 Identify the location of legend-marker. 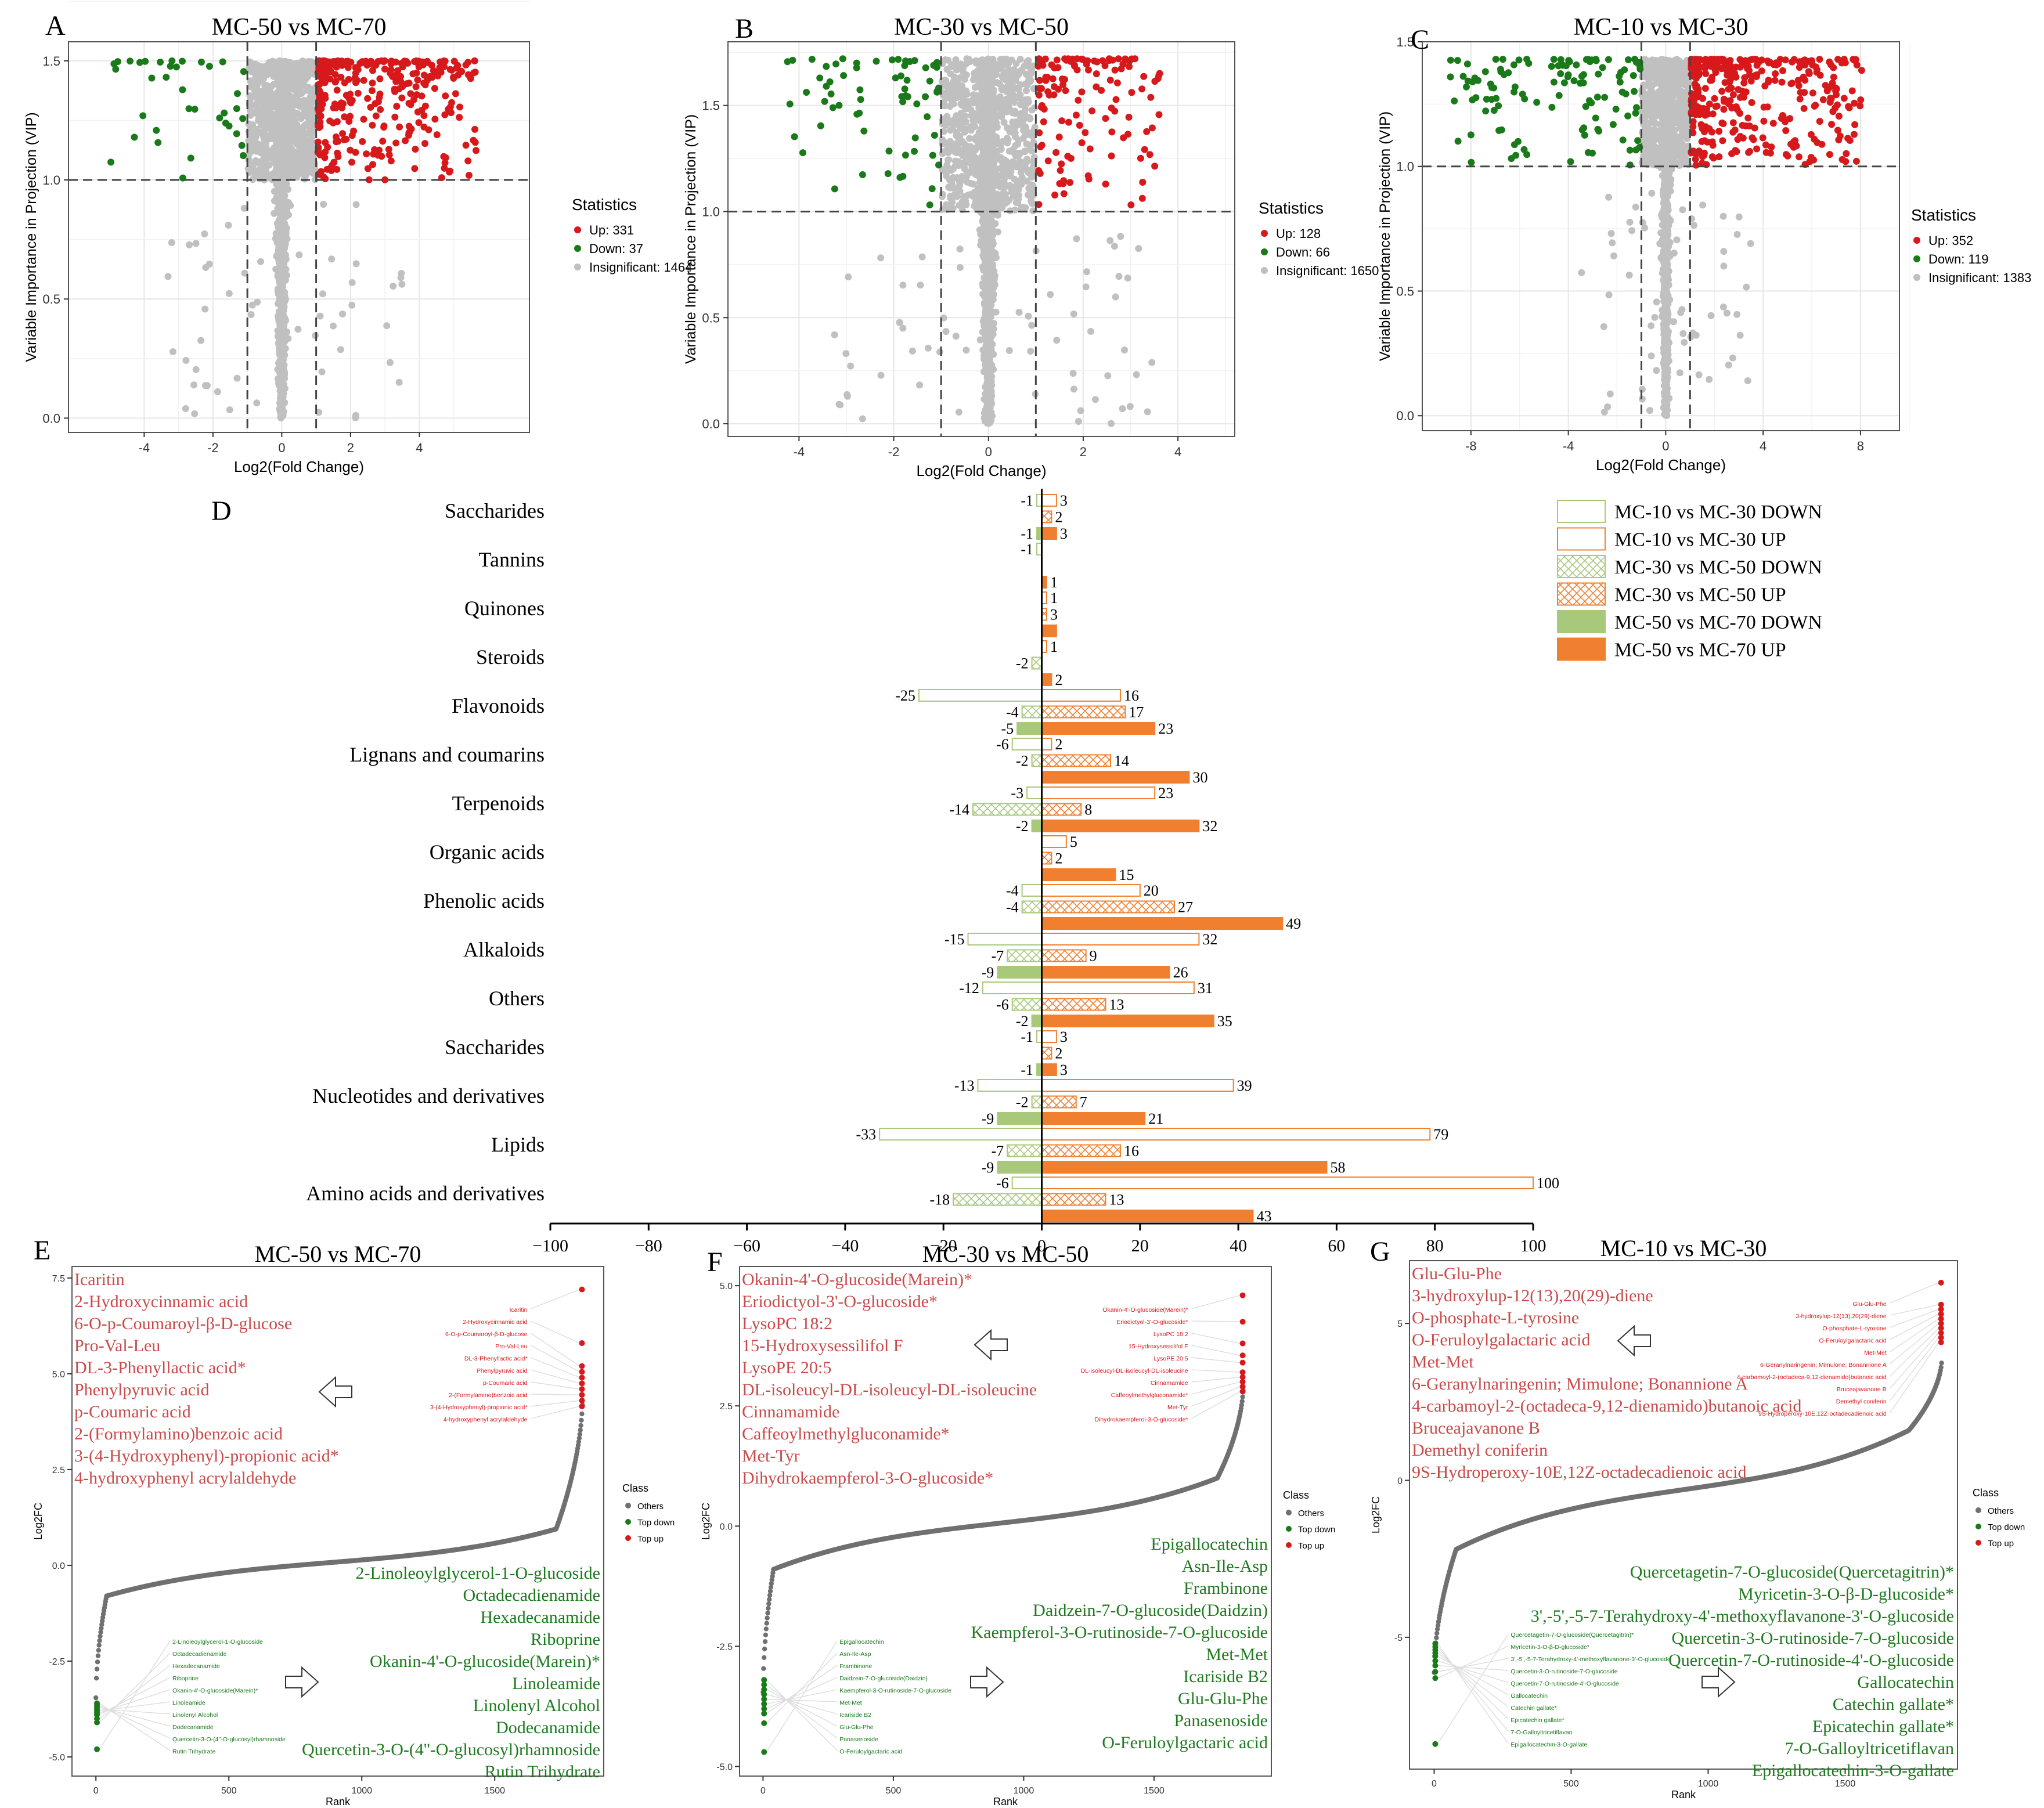
(577, 267).